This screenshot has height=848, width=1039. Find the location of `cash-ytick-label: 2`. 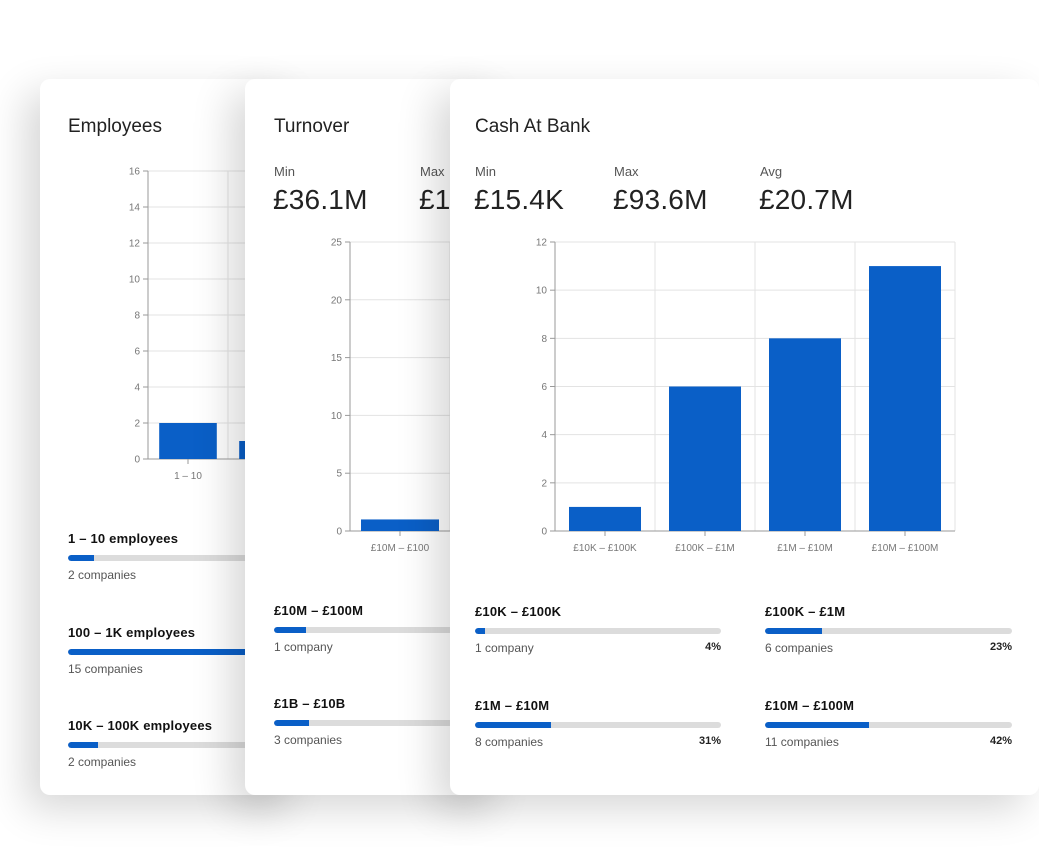

cash-ytick-label: 2 is located at coordinates (544, 483).